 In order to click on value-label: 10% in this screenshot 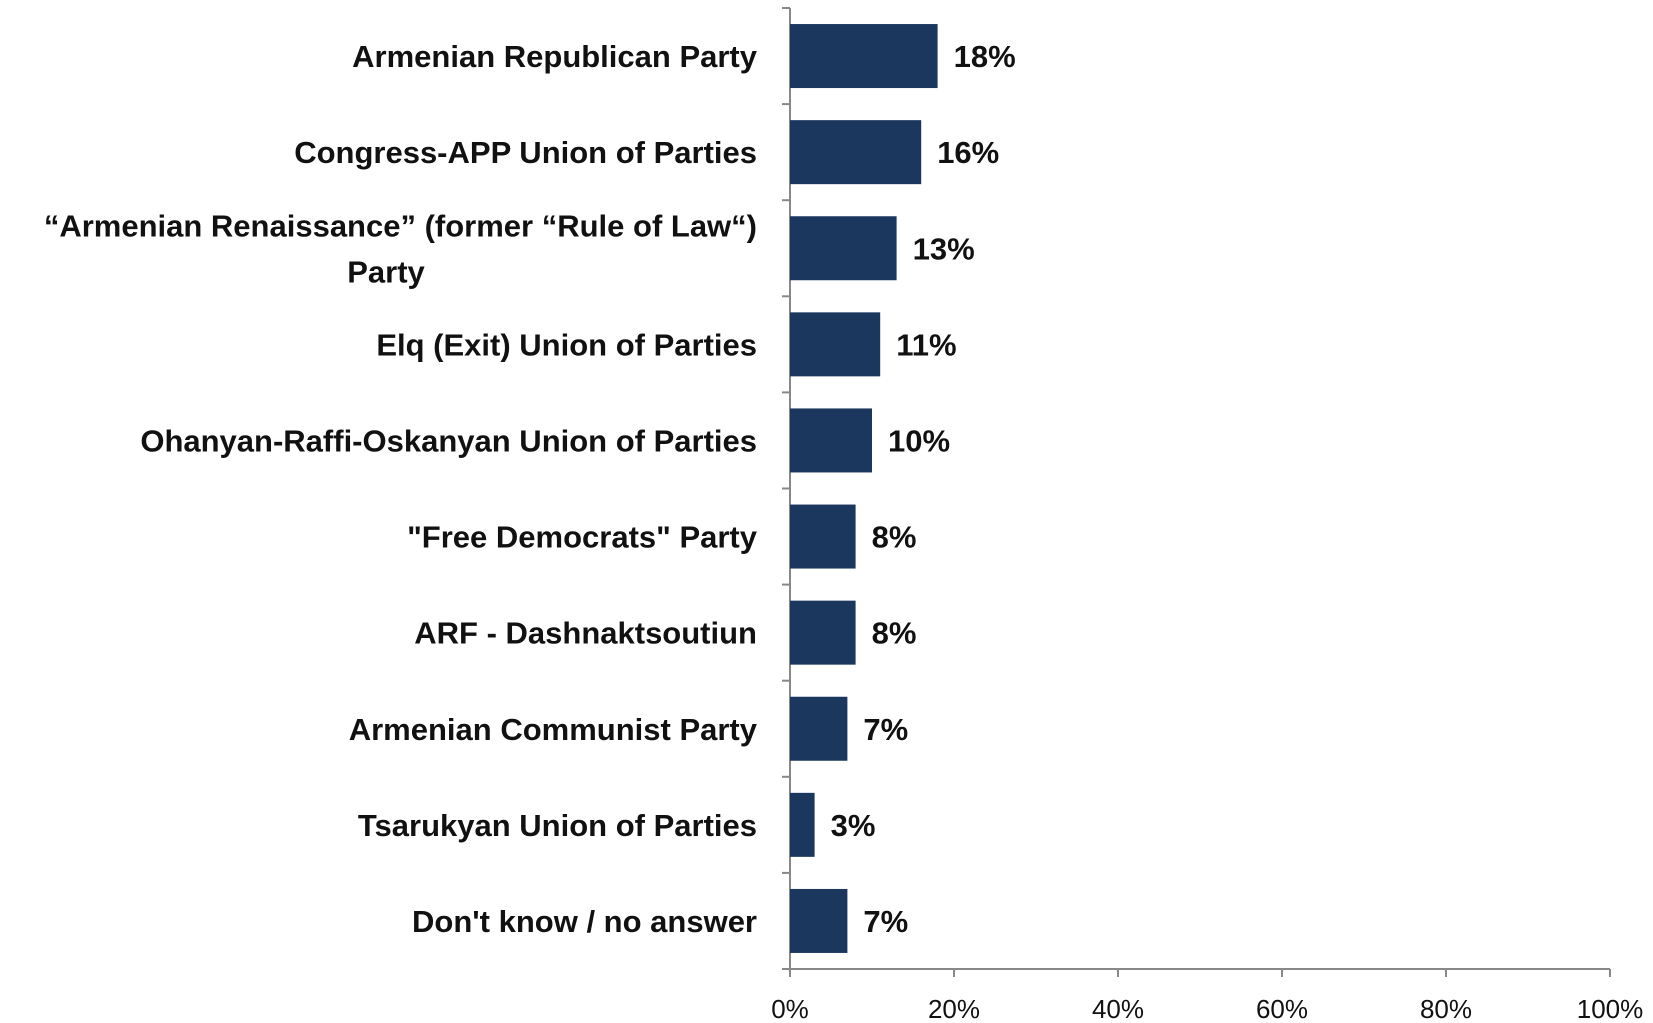, I will do `click(919, 440)`.